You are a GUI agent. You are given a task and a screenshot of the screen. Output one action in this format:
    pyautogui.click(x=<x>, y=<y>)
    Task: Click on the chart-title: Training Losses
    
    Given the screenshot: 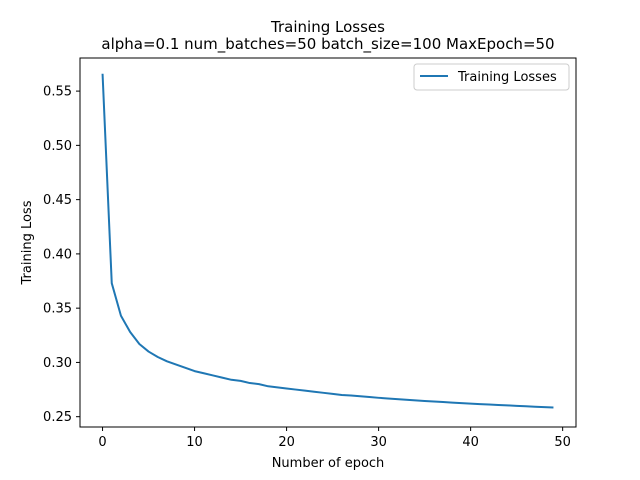 What is the action you would take?
    pyautogui.click(x=327, y=27)
    